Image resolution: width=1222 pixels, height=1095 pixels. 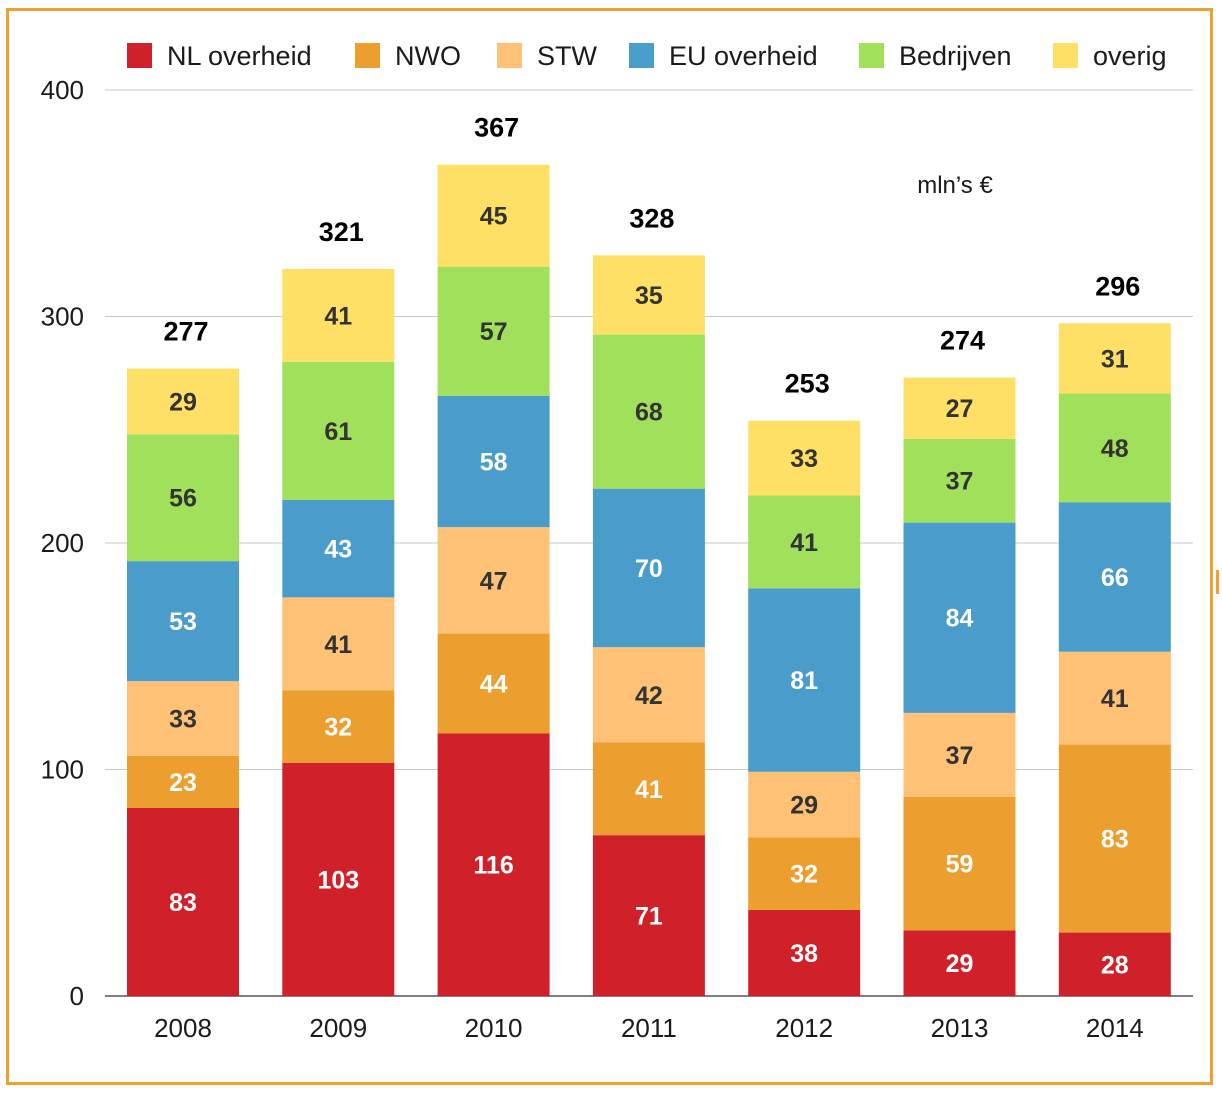 What do you see at coordinates (1217, 582) in the screenshot?
I see `frame-accent` at bounding box center [1217, 582].